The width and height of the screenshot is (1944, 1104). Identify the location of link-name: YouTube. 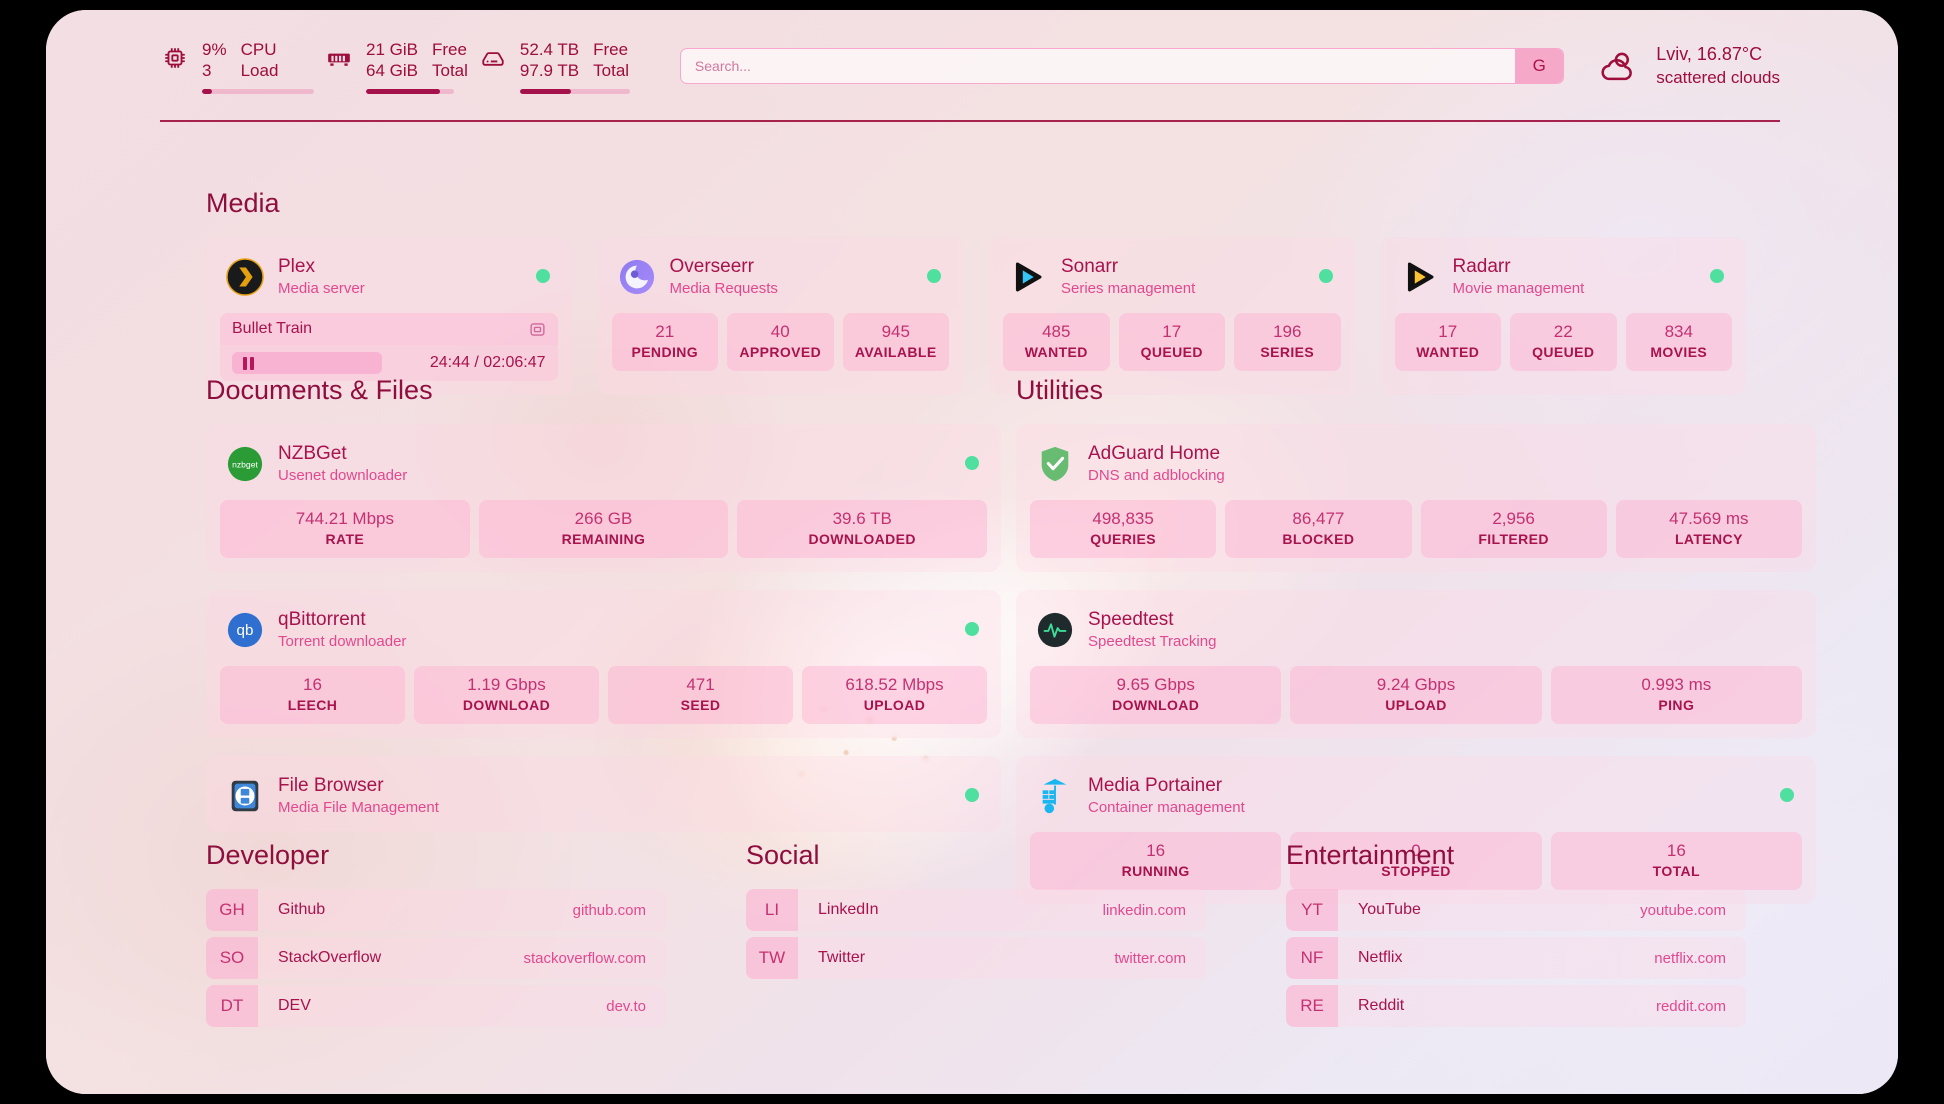
(1389, 909).